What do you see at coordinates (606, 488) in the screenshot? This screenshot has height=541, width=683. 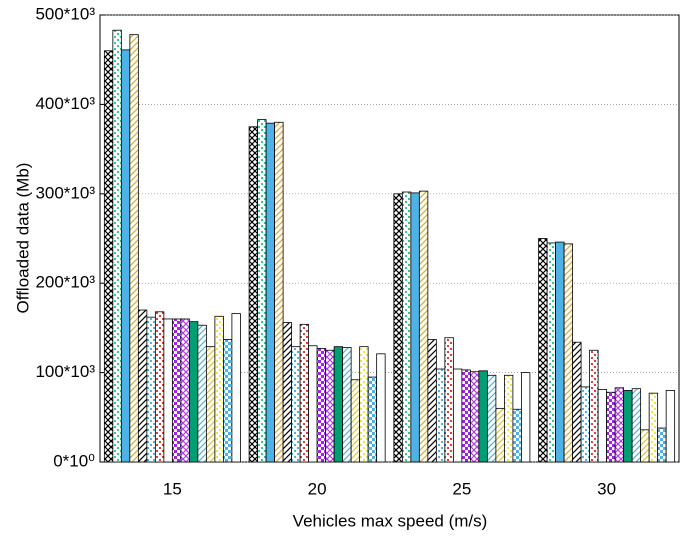 I see `x-tick-label: 30` at bounding box center [606, 488].